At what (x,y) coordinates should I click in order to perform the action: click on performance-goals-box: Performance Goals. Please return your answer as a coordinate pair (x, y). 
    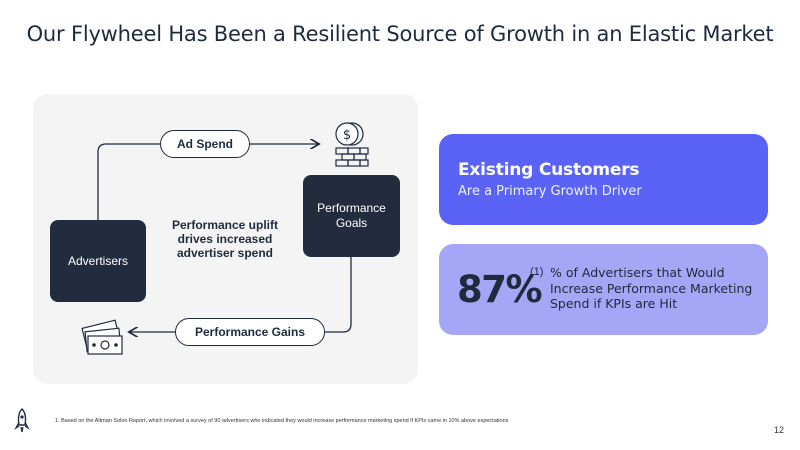
    Looking at the image, I should click on (351, 216).